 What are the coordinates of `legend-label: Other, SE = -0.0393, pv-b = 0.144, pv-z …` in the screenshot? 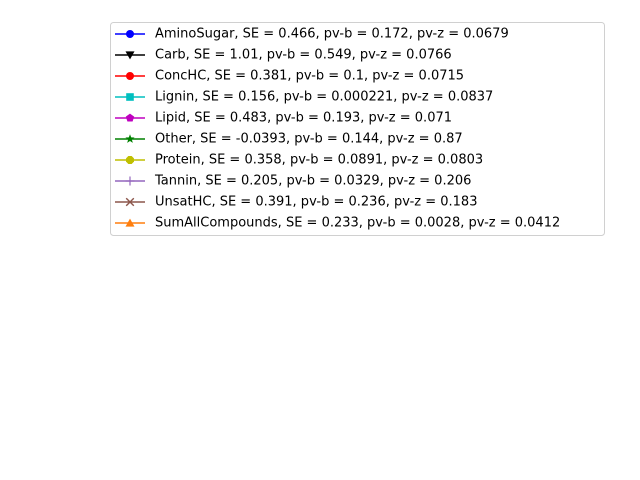 It's located at (309, 139).